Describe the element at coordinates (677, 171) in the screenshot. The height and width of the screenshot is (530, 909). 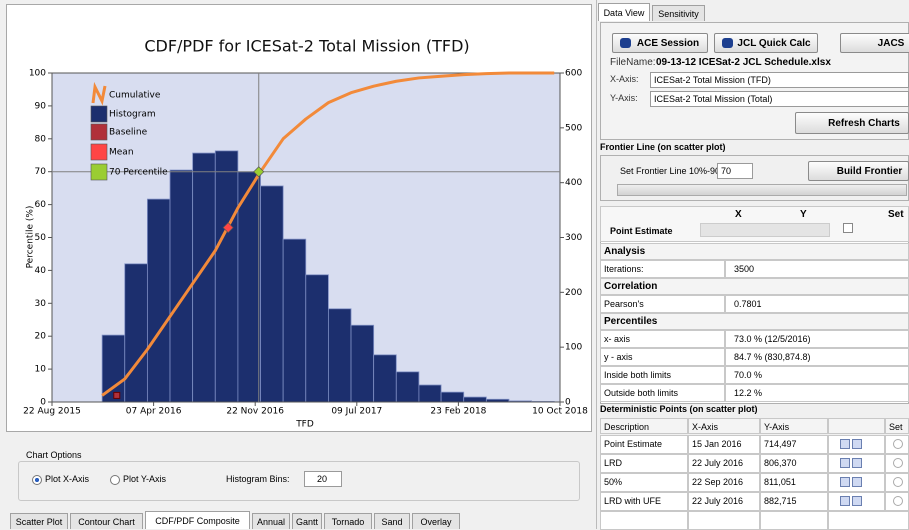
I see `frontier-label: Set Frontier Line 10%-90% :` at that location.